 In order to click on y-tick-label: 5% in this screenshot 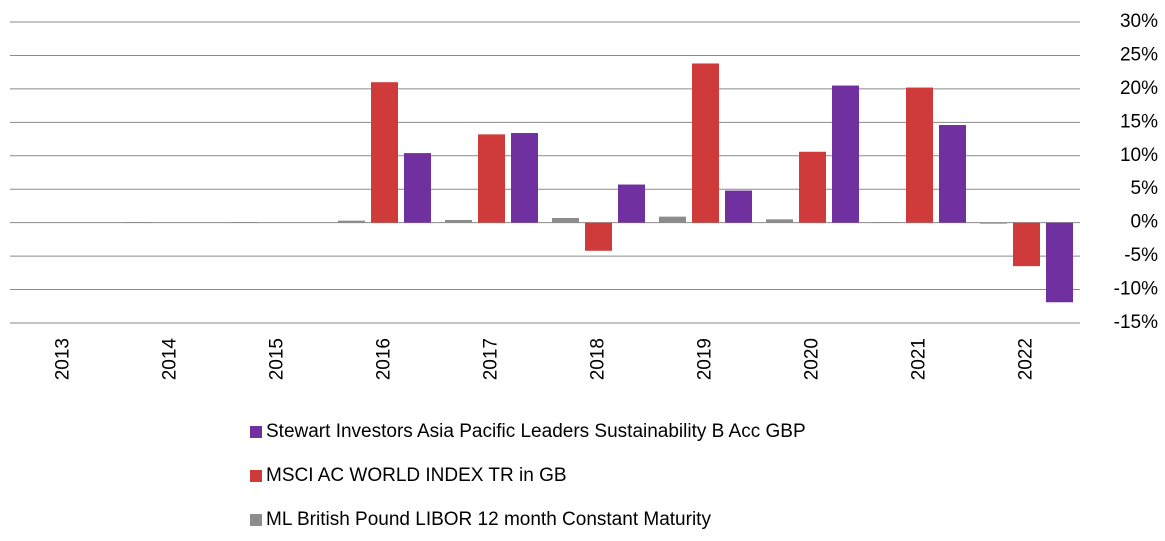, I will do `click(1145, 188)`.